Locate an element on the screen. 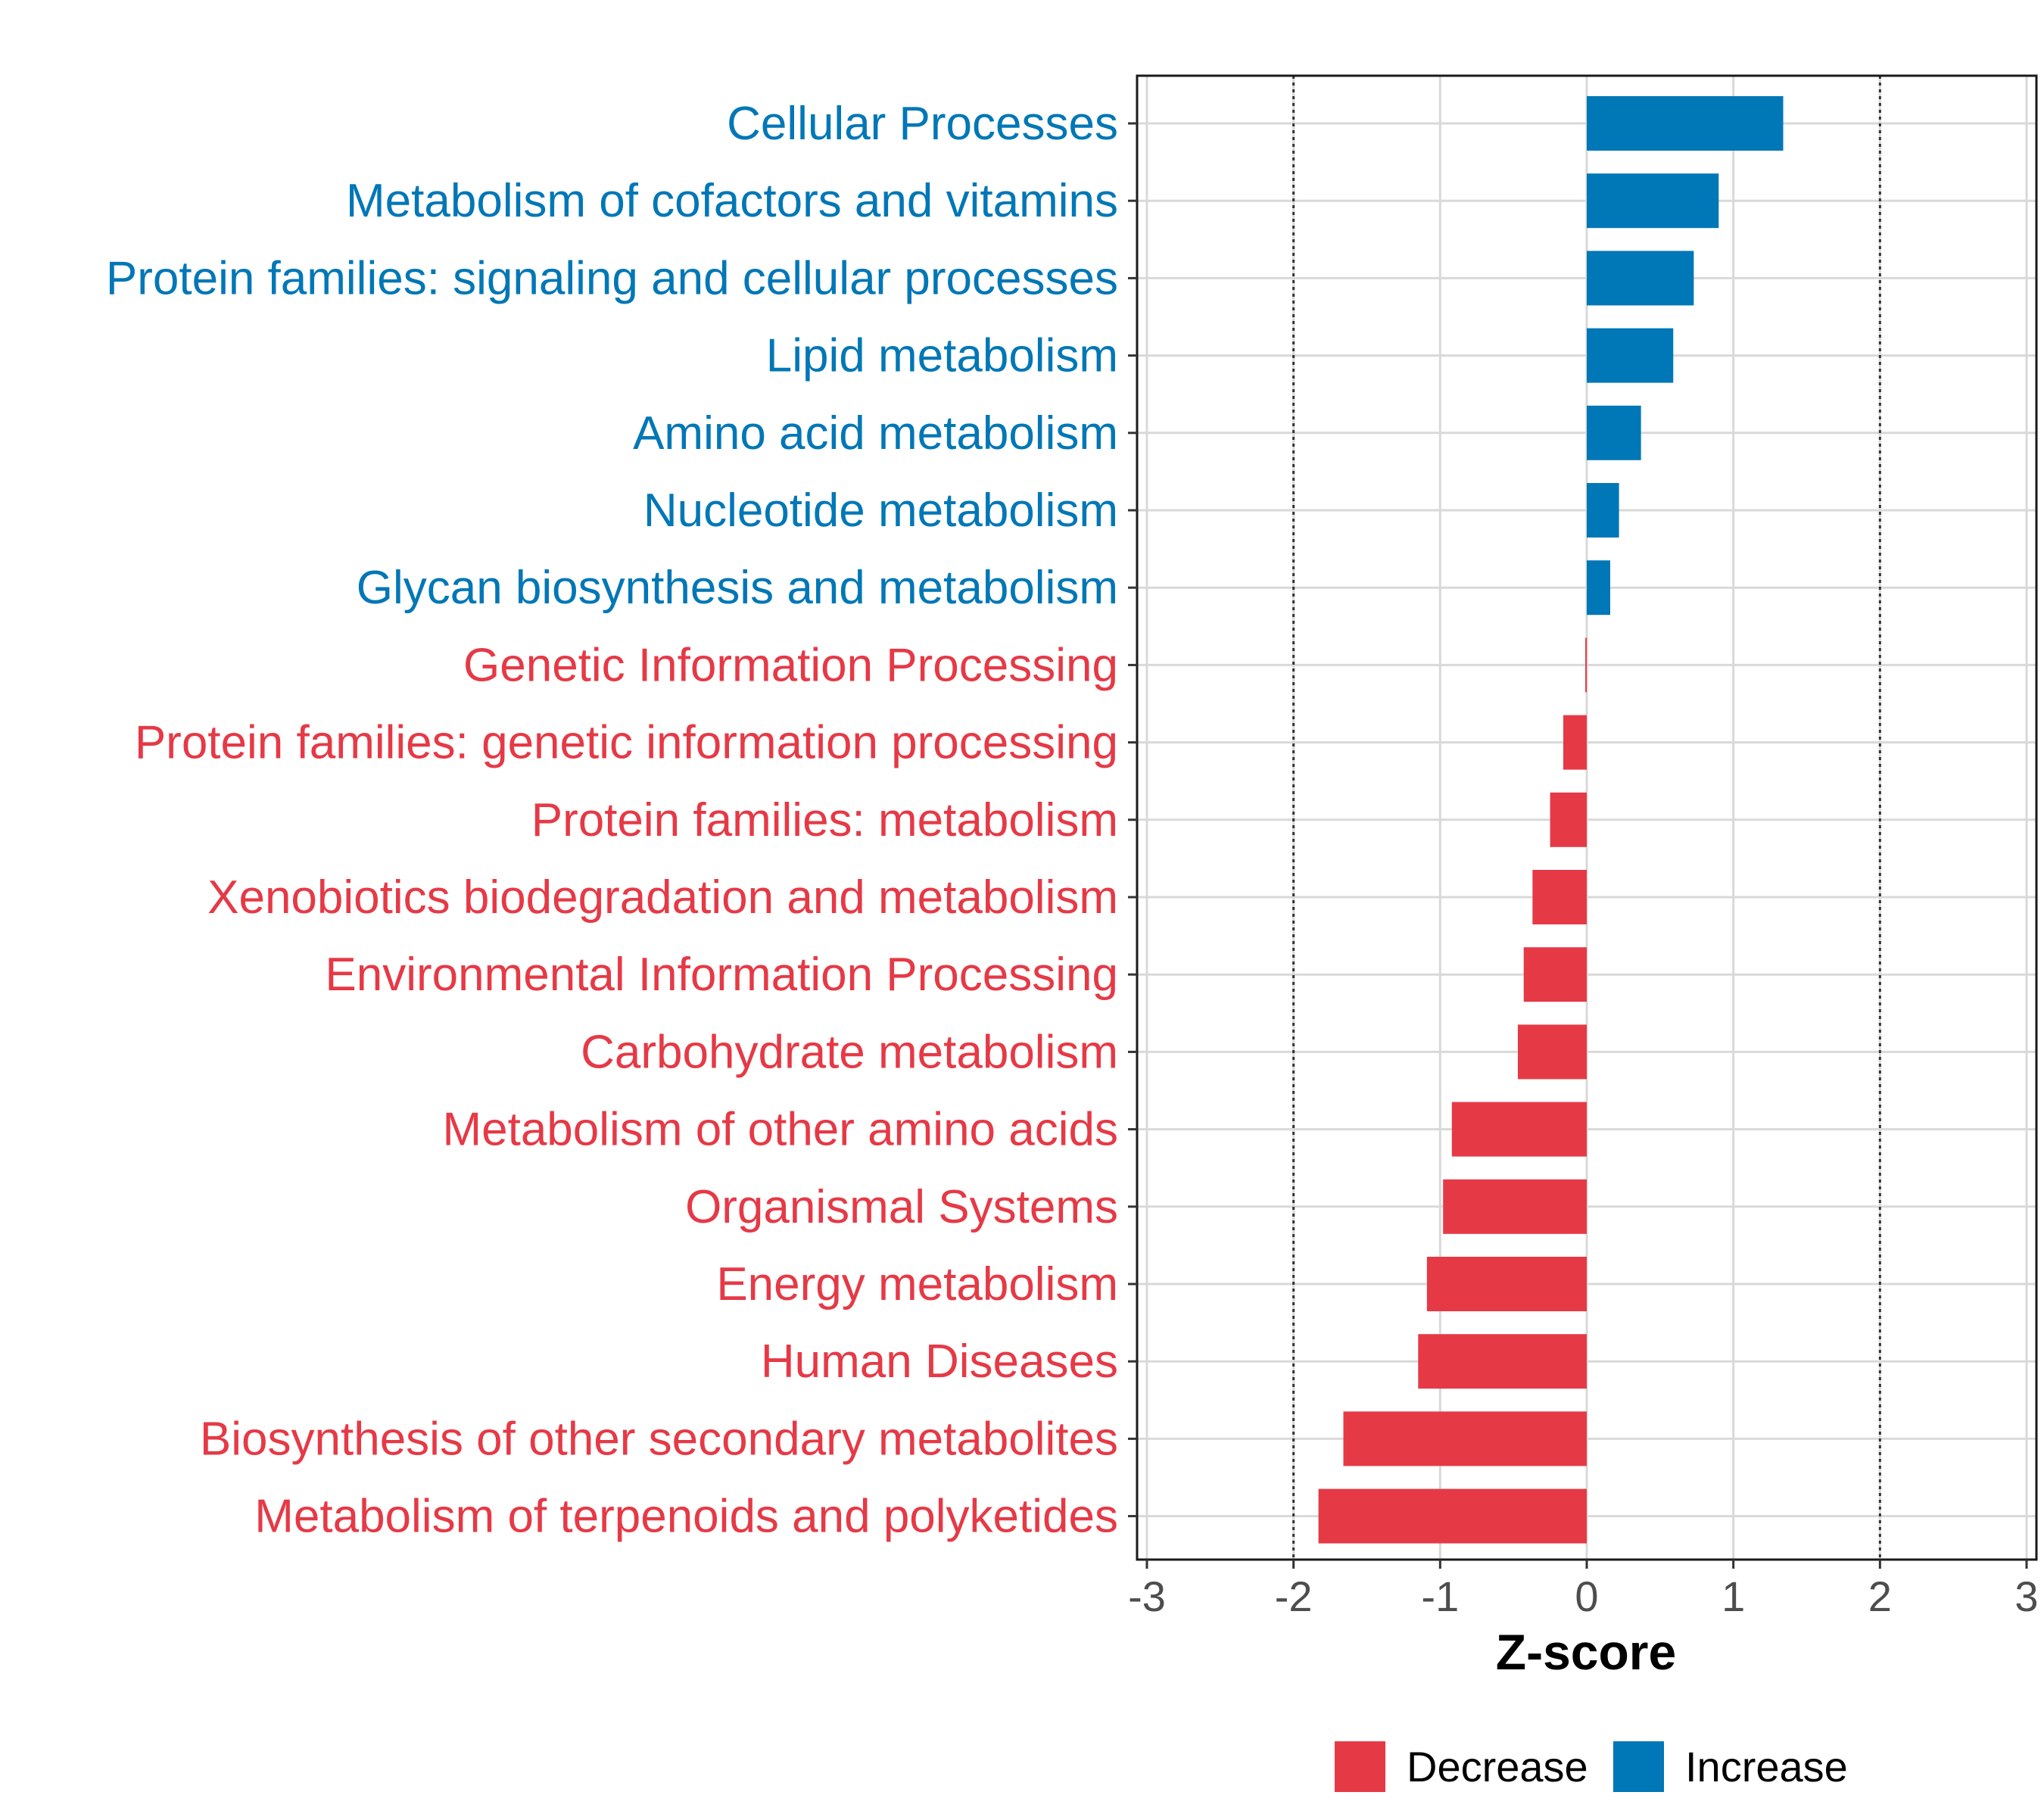 This screenshot has width=2044, height=1817. x-tick-label: 3 is located at coordinates (2026, 1596).